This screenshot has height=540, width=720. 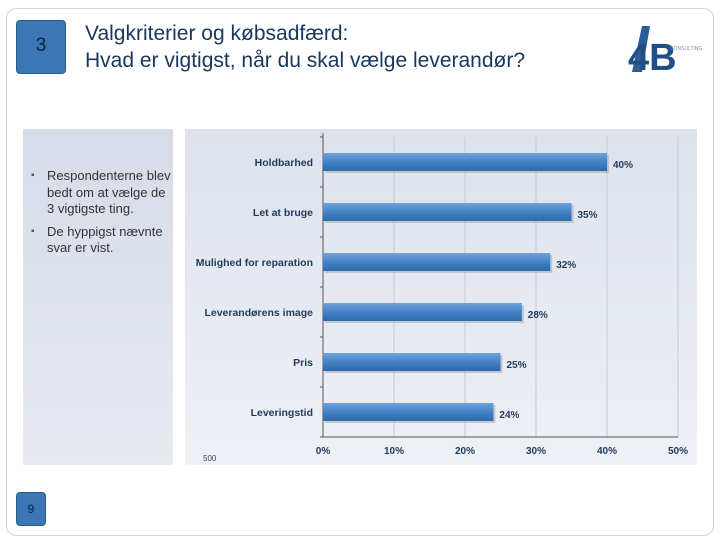 I want to click on value-label: 32%, so click(x=566, y=265).